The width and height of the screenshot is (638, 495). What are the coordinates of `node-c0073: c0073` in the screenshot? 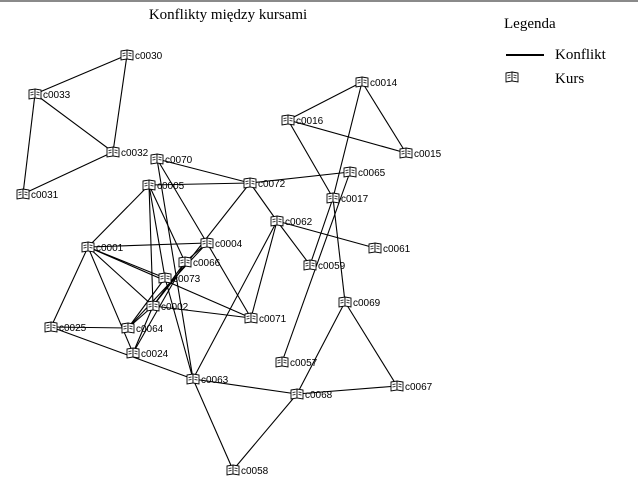 It's located at (179, 278).